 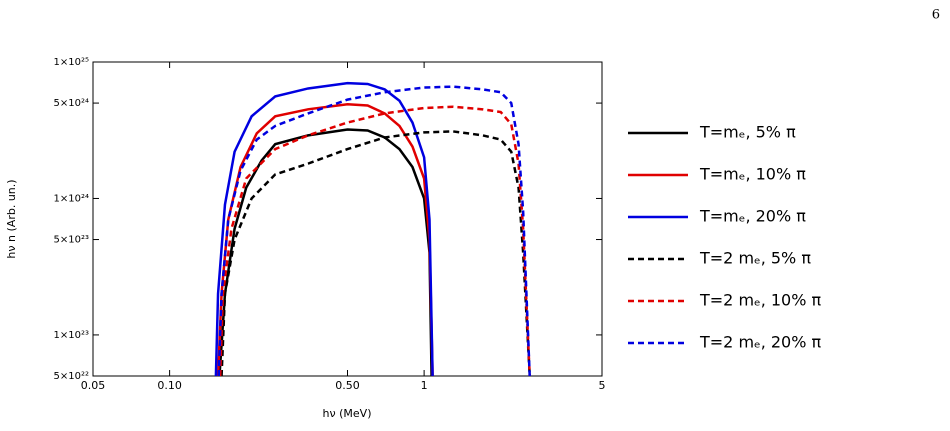 What do you see at coordinates (71, 240) in the screenshot?
I see `y-tick-label: 5×10²³` at bounding box center [71, 240].